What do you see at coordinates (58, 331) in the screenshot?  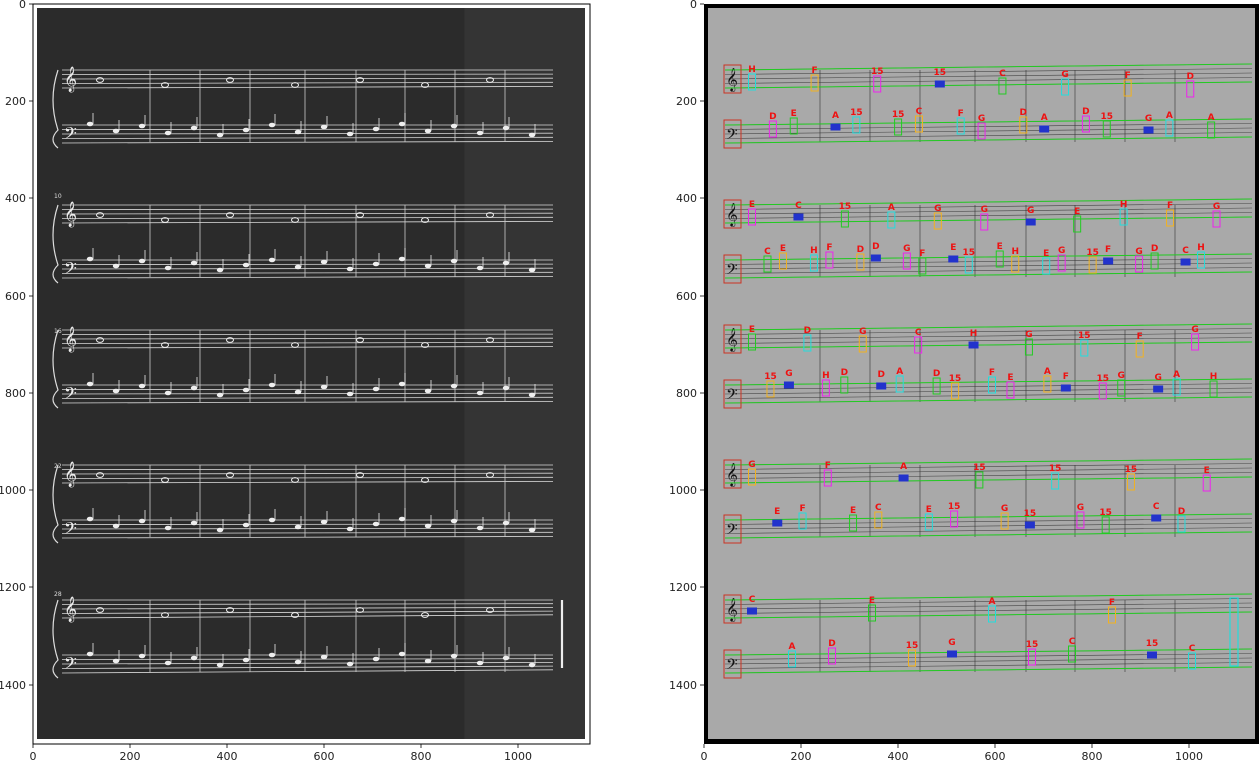 I see `left-measure-number: 16` at bounding box center [58, 331].